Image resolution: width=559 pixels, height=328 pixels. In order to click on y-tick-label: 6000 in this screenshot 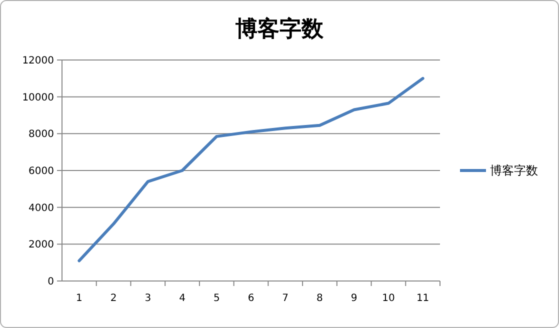, I will do `click(41, 171)`.